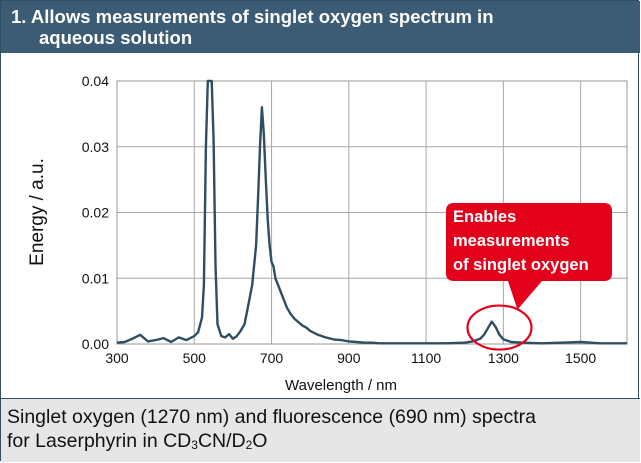 The width and height of the screenshot is (641, 463). I want to click on y-tick-label: 0.02, so click(95, 213).